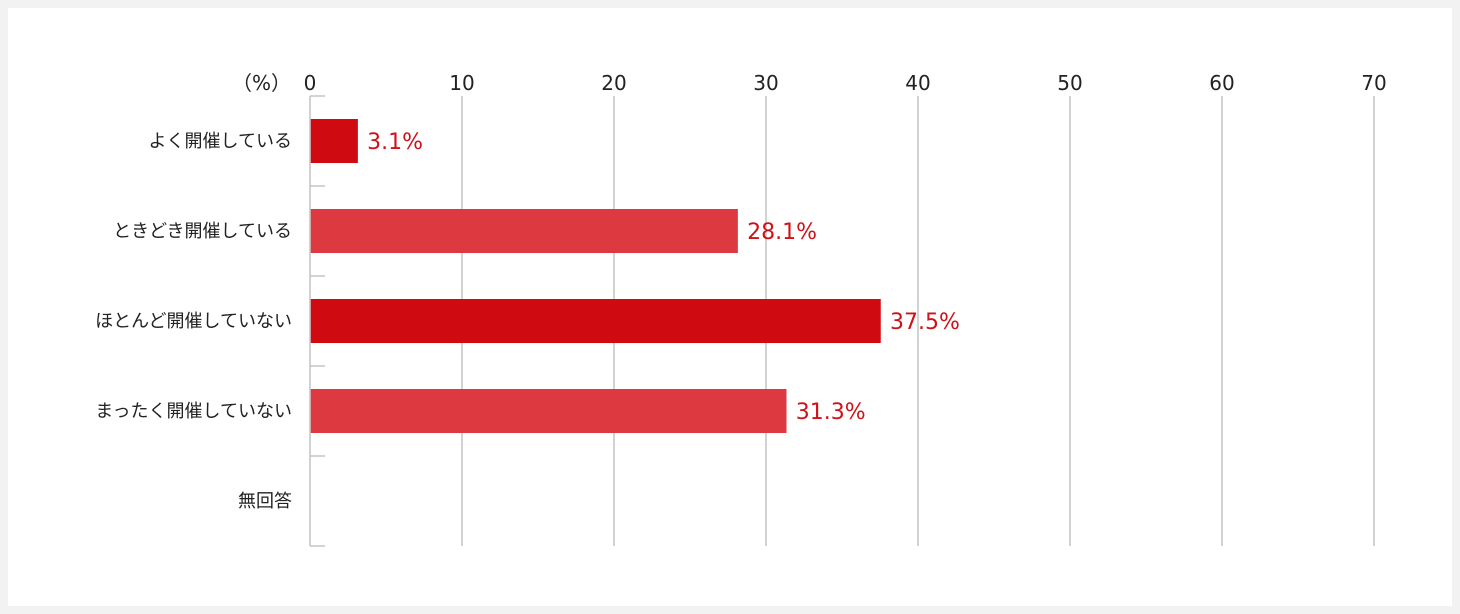  I want to click on value-label: 31.3%, so click(831, 412).